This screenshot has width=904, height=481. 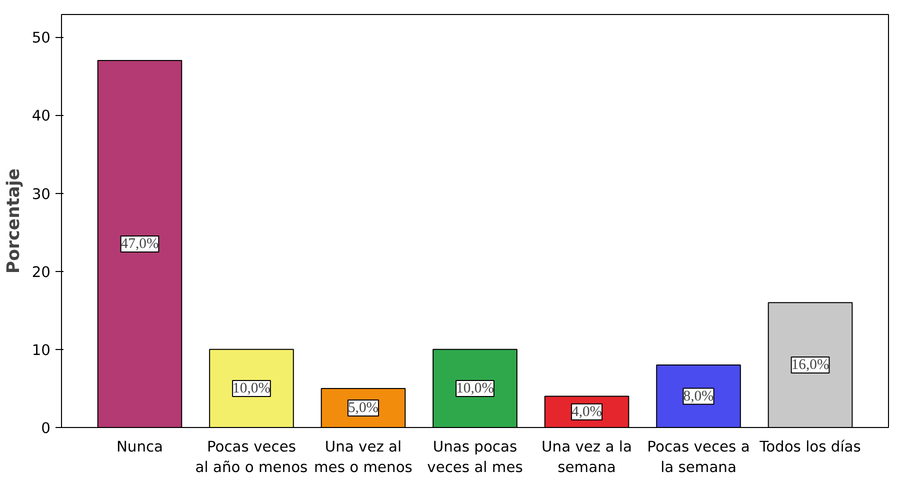 I want to click on y-tick-label: 50, so click(x=41, y=38).